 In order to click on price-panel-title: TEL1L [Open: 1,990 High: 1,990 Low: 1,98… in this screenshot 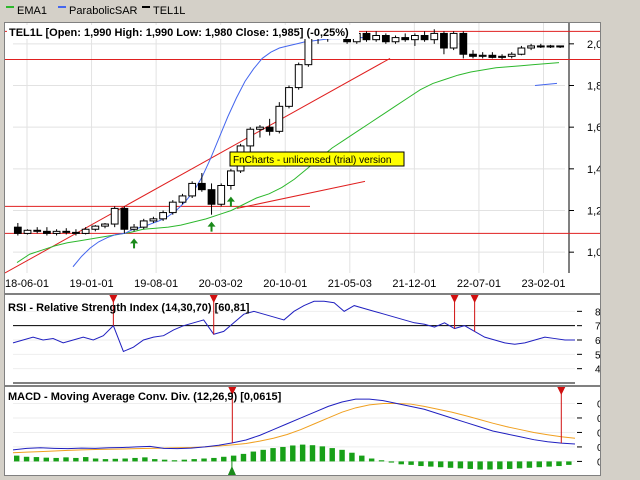, I will do `click(179, 33)`.